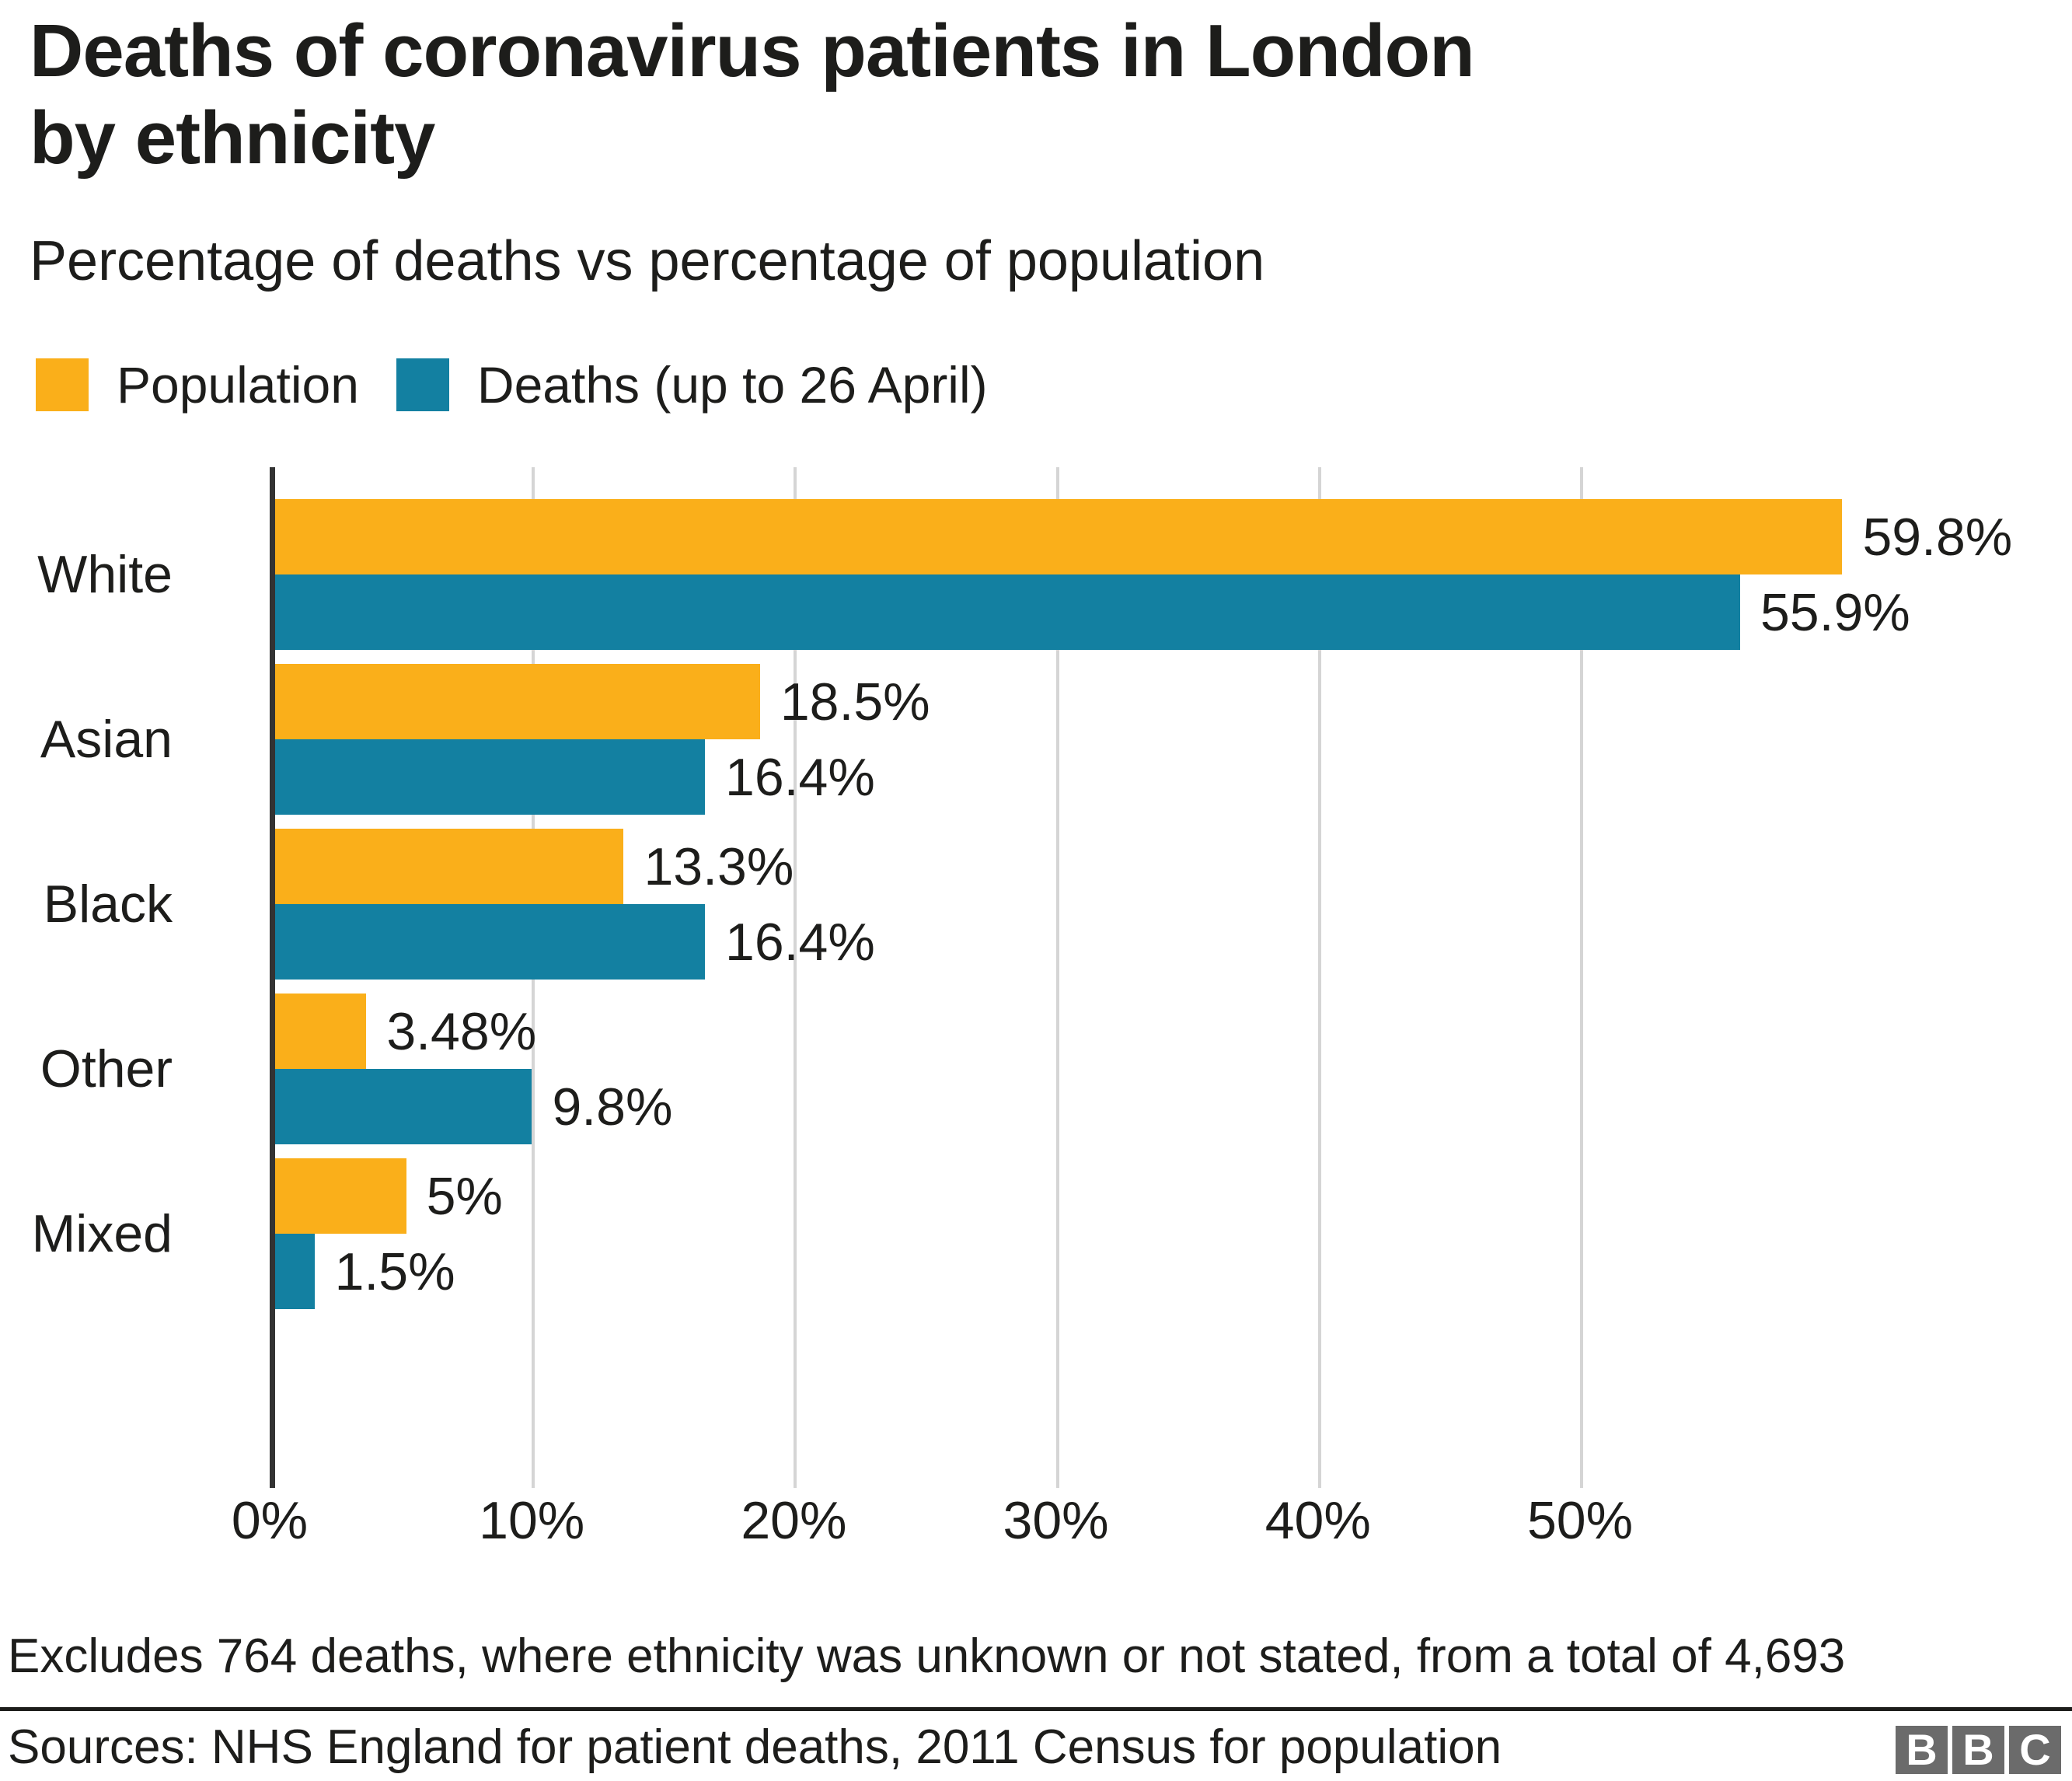  Describe the element at coordinates (517, 701) in the screenshot. I see `bar-asian-population` at that location.